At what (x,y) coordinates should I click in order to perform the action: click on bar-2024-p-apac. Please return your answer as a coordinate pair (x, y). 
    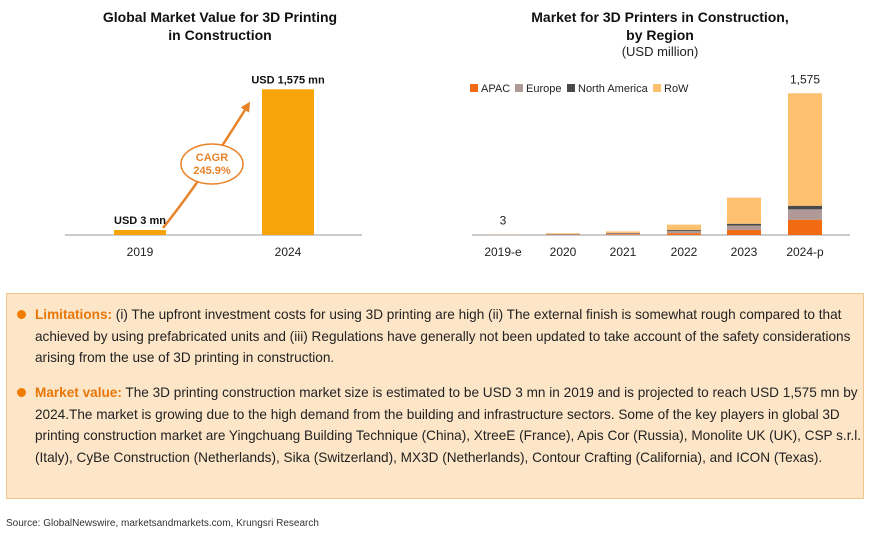
    Looking at the image, I should click on (805, 227).